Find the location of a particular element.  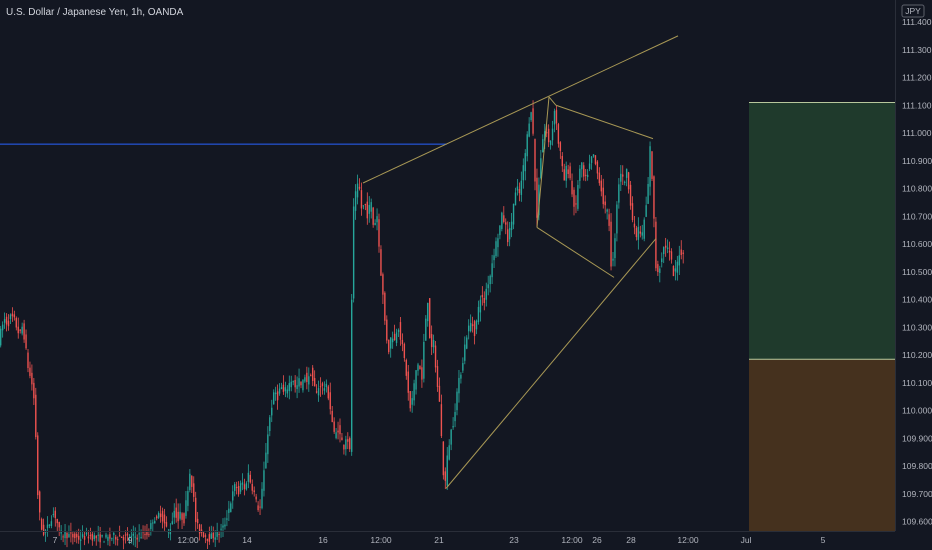

time-tick-label: 14 is located at coordinates (247, 540).